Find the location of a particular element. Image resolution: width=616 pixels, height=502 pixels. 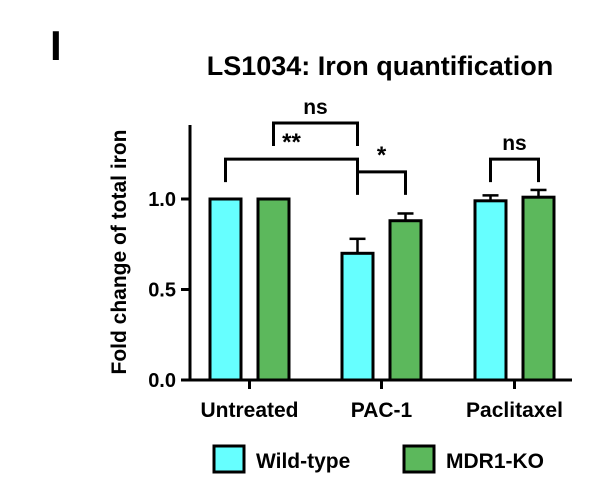

panel-label: I is located at coordinates (56, 45).